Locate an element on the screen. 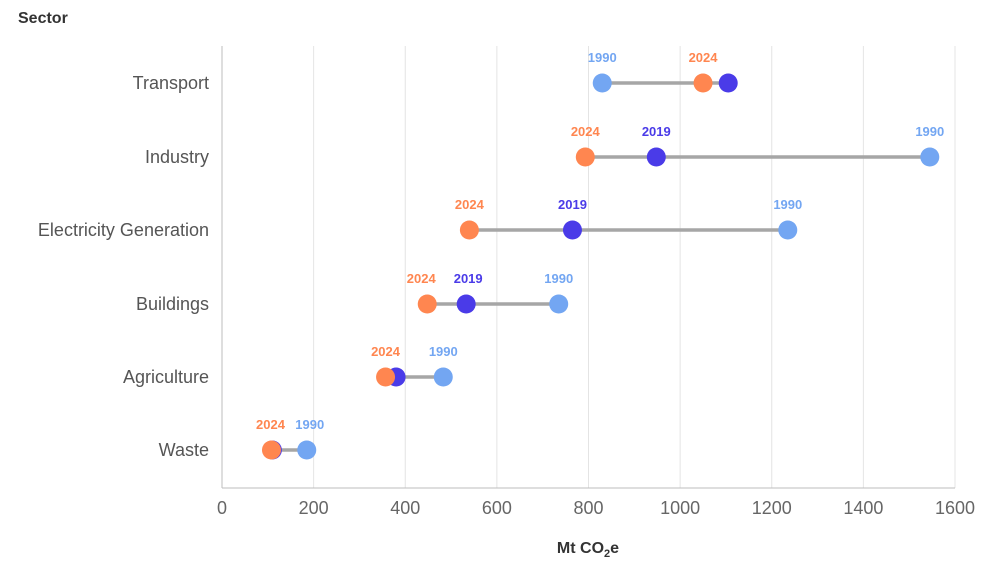 The width and height of the screenshot is (1000, 562). point-label-agriculture-1990: 1990 is located at coordinates (443, 351).